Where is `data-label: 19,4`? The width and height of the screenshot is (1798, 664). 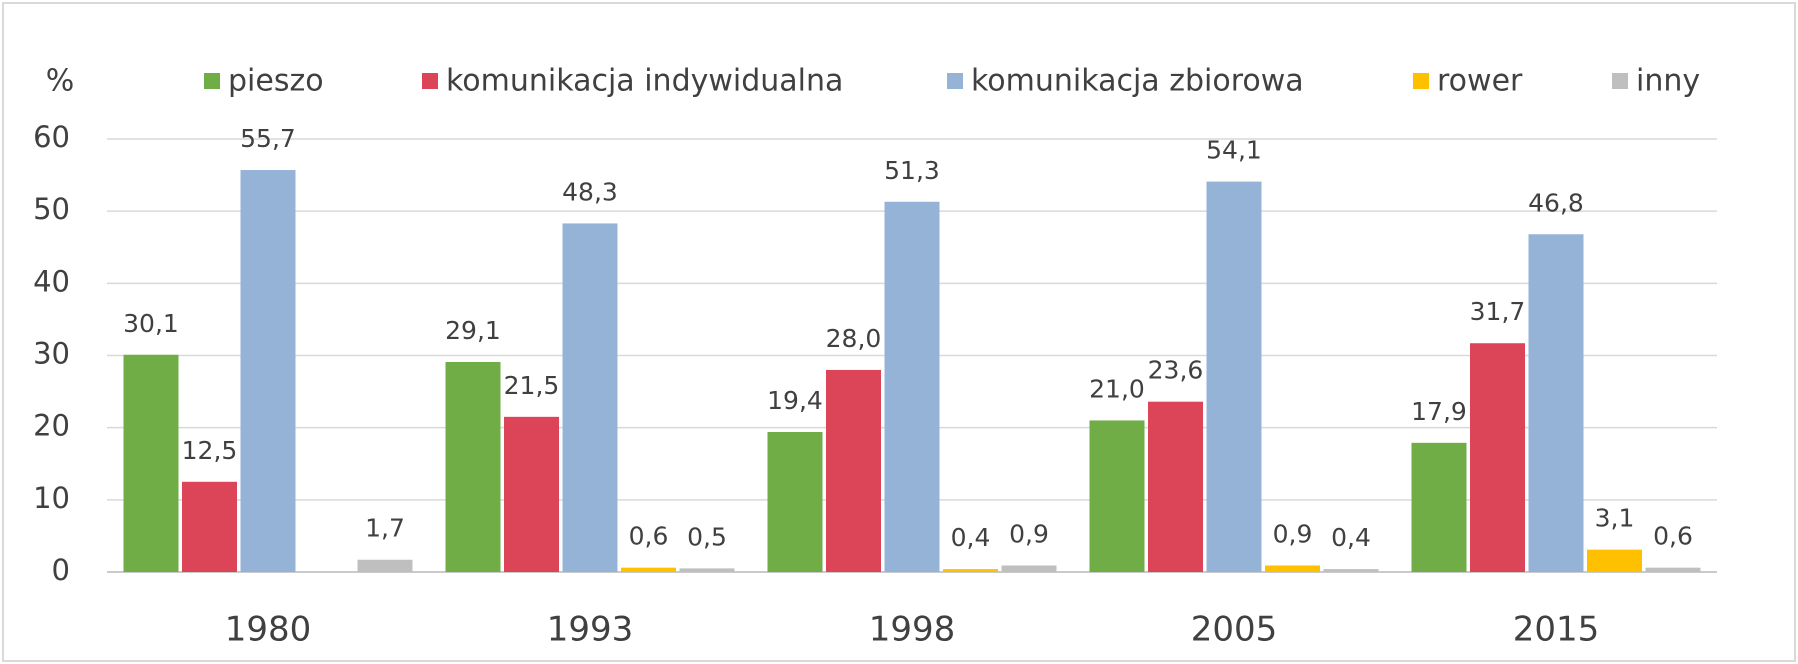
data-label: 19,4 is located at coordinates (795, 400).